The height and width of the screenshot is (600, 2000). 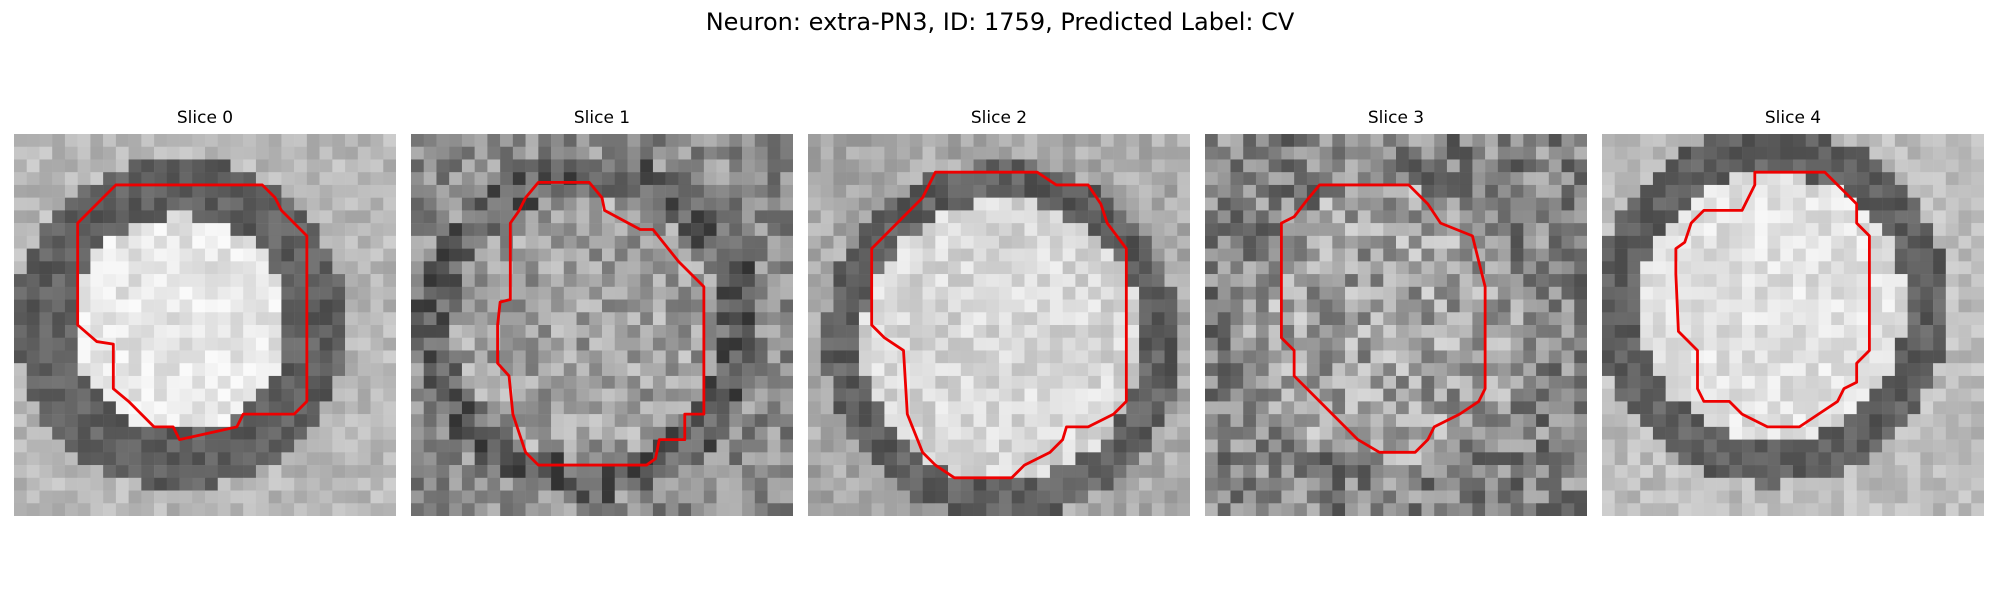 I want to click on slice-panel-2: Slice 2, so click(x=999, y=312).